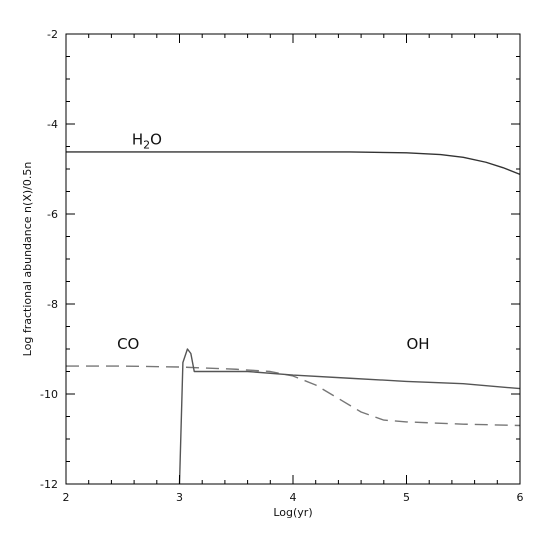  Describe the element at coordinates (49, 394) in the screenshot. I see `y-tick-label: -10` at that location.